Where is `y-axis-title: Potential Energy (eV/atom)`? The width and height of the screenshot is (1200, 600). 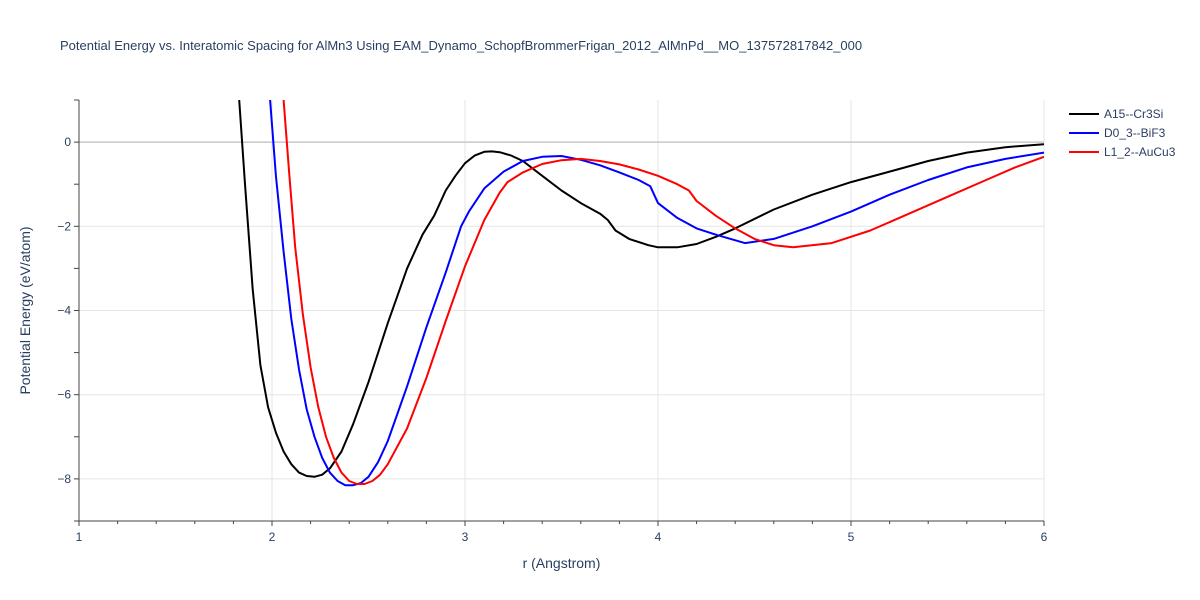
y-axis-title: Potential Energy (eV/atom) is located at coordinates (25, 310).